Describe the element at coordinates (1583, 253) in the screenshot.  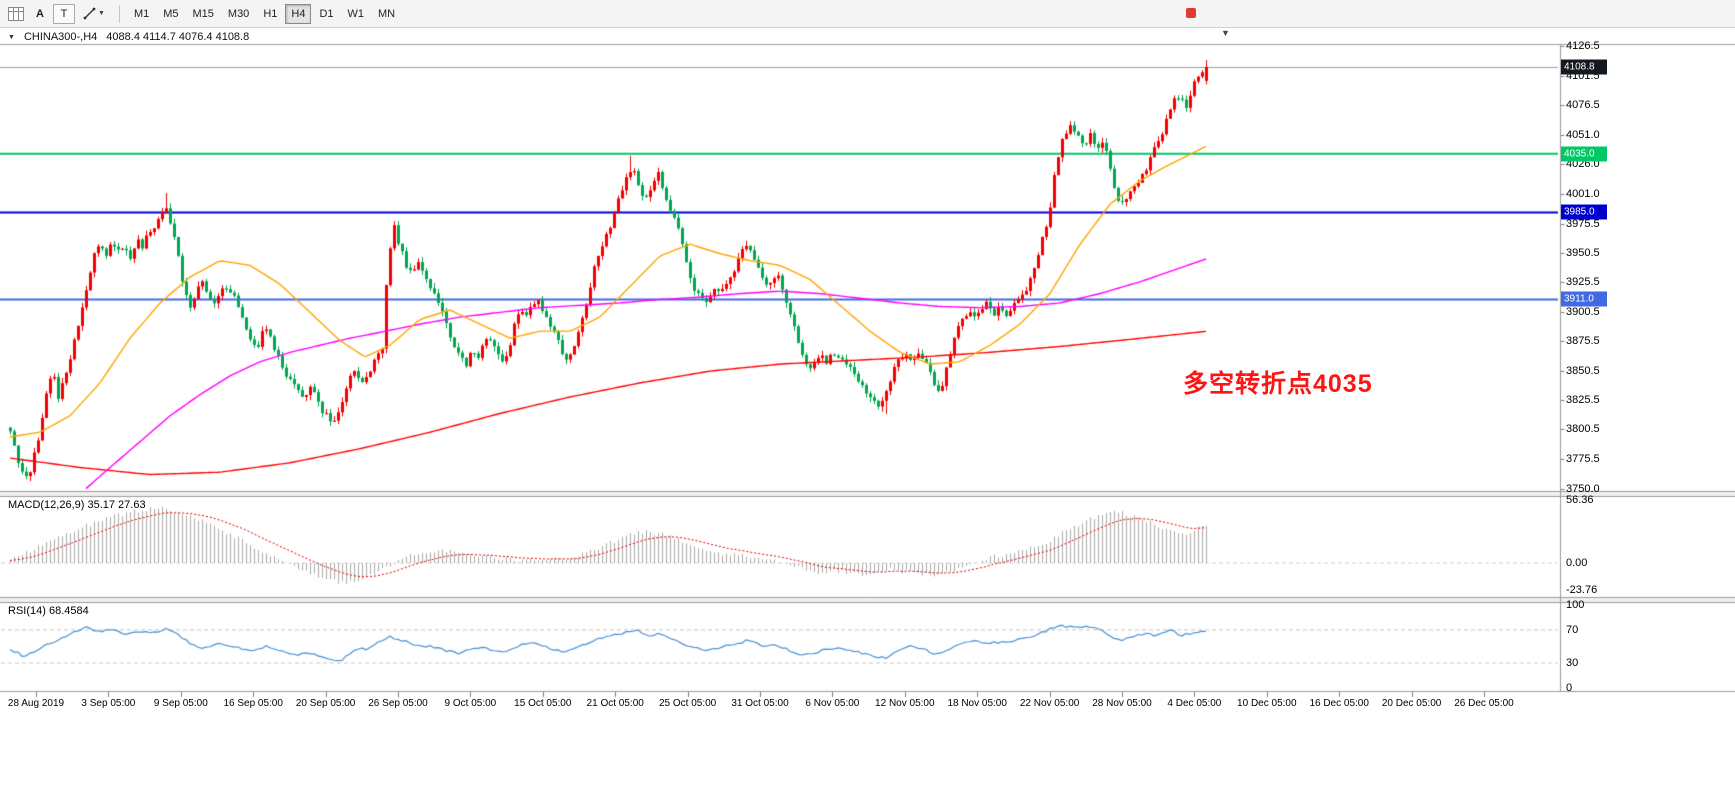
I see `price-axis-label: 3950.5` at that location.